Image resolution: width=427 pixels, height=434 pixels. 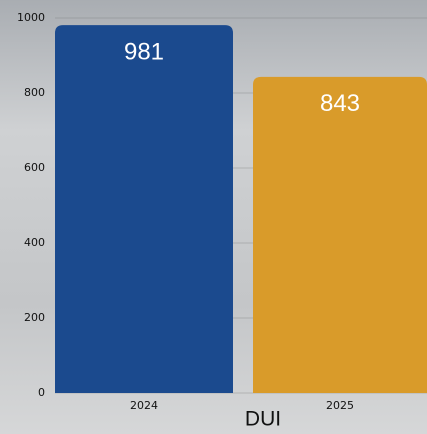 What do you see at coordinates (263, 419) in the screenshot?
I see `x-axis-label: DUI` at bounding box center [263, 419].